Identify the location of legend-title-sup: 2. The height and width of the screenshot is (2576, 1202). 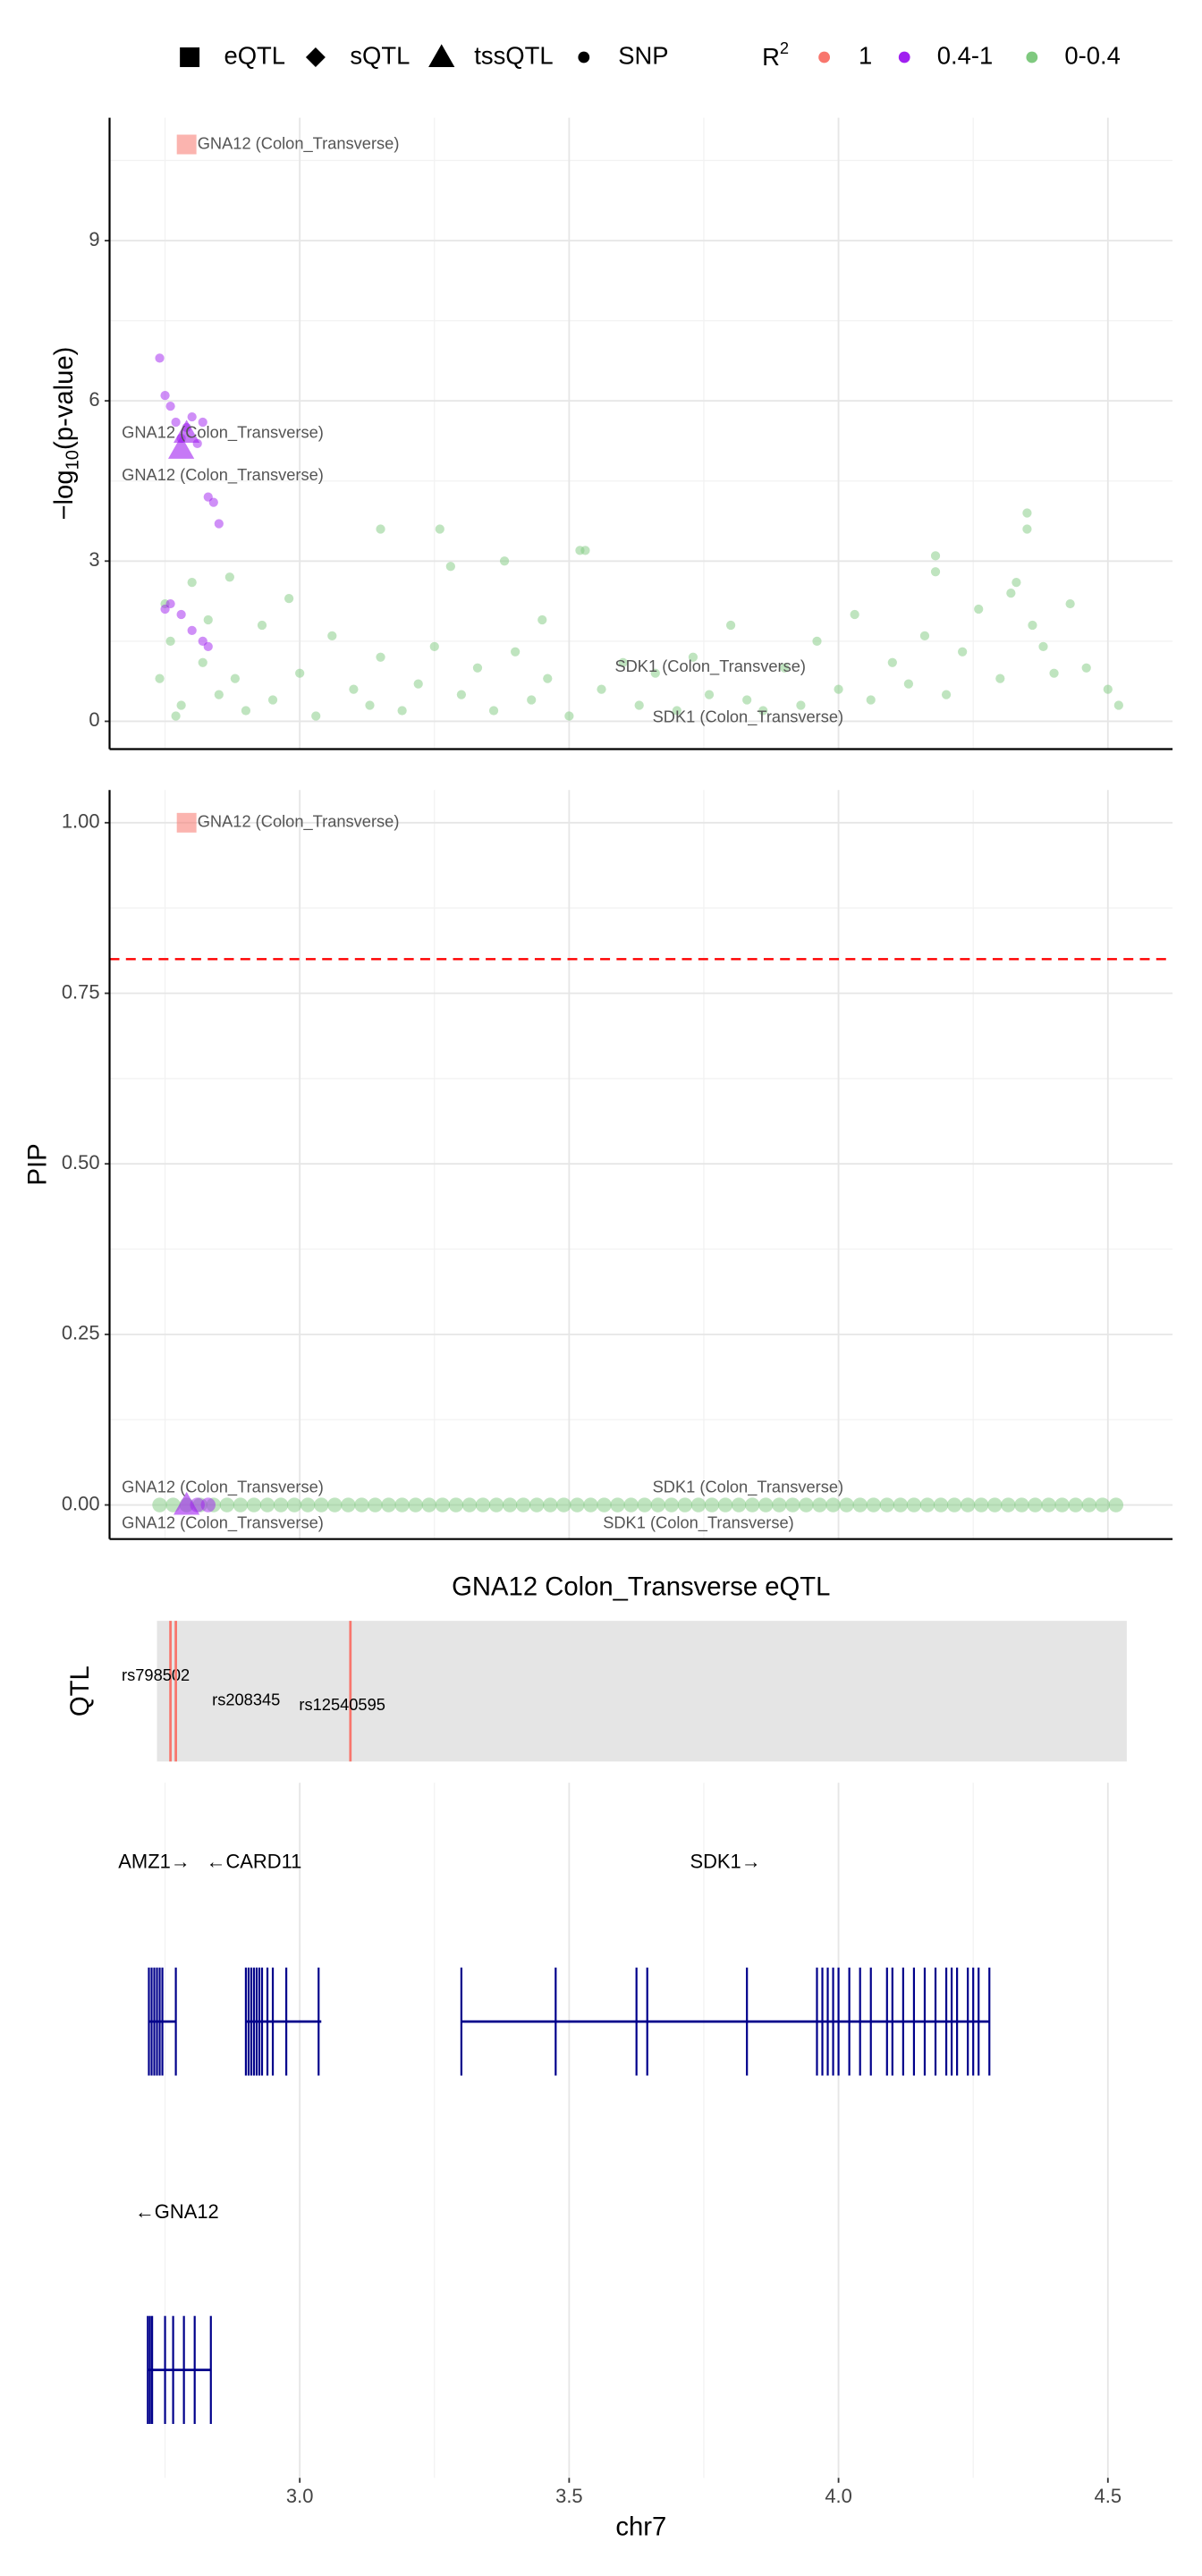
(784, 47).